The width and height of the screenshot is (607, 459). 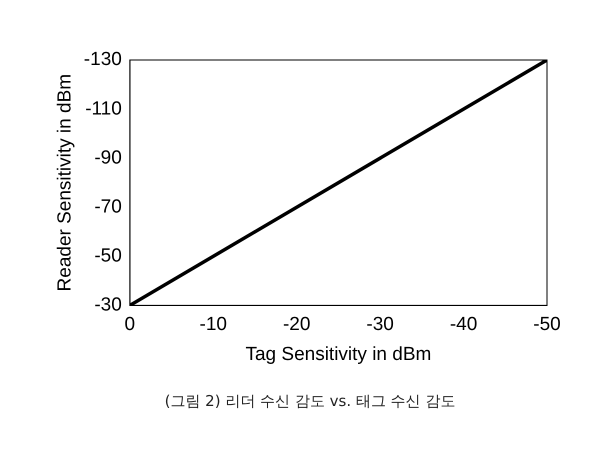 What do you see at coordinates (130, 325) in the screenshot?
I see `x-tick-label: 0` at bounding box center [130, 325].